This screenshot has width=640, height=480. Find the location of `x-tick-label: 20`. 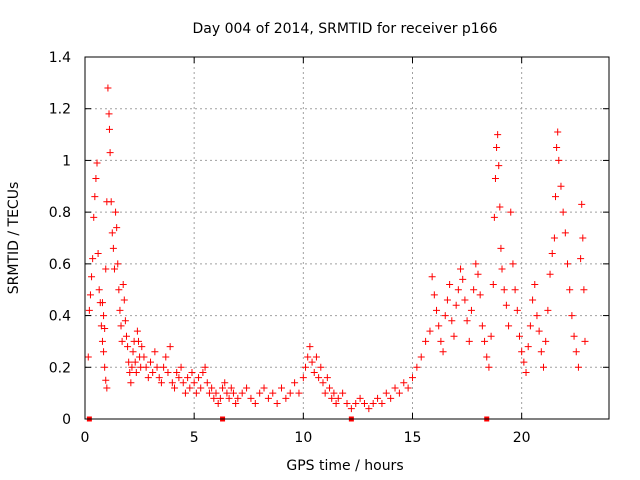

x-tick-label: 20 is located at coordinates (522, 438).